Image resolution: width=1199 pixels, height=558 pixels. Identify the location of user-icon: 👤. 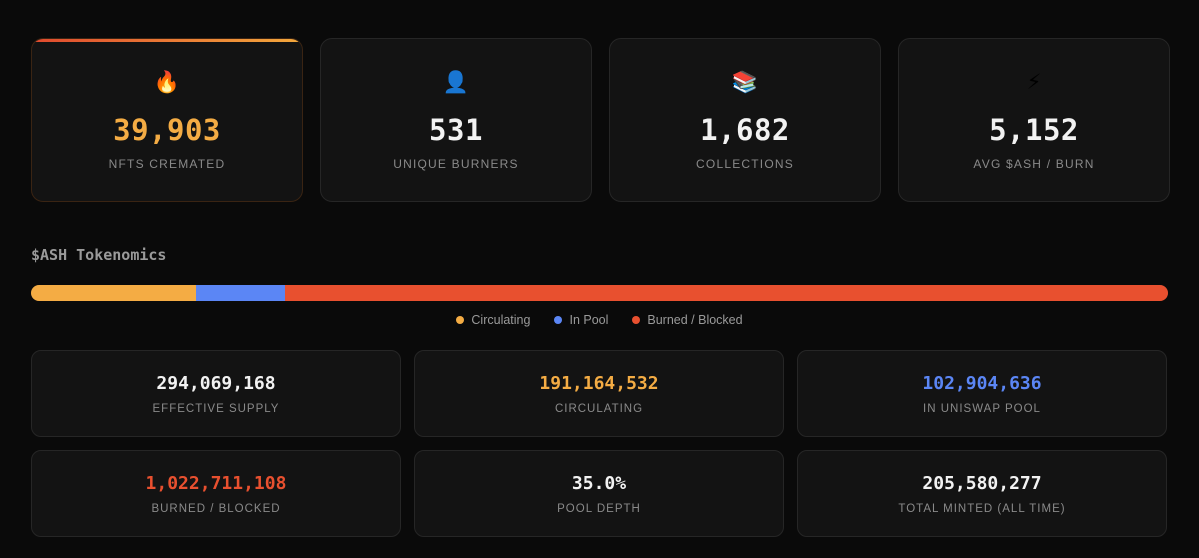
(456, 82).